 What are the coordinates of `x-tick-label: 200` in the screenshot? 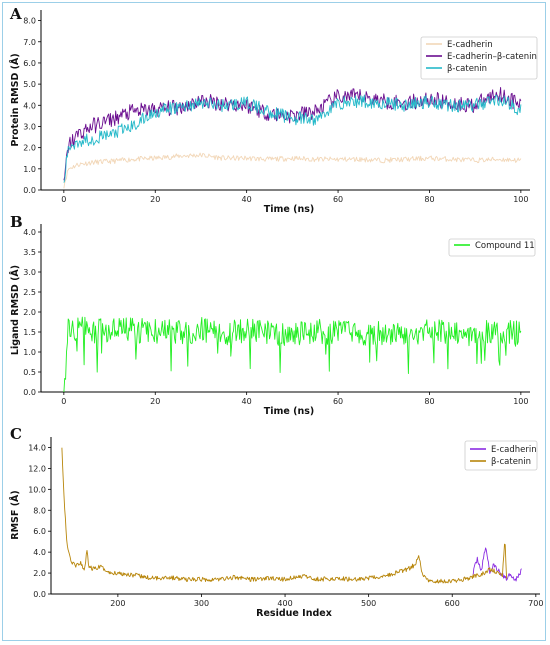 It's located at (117, 603).